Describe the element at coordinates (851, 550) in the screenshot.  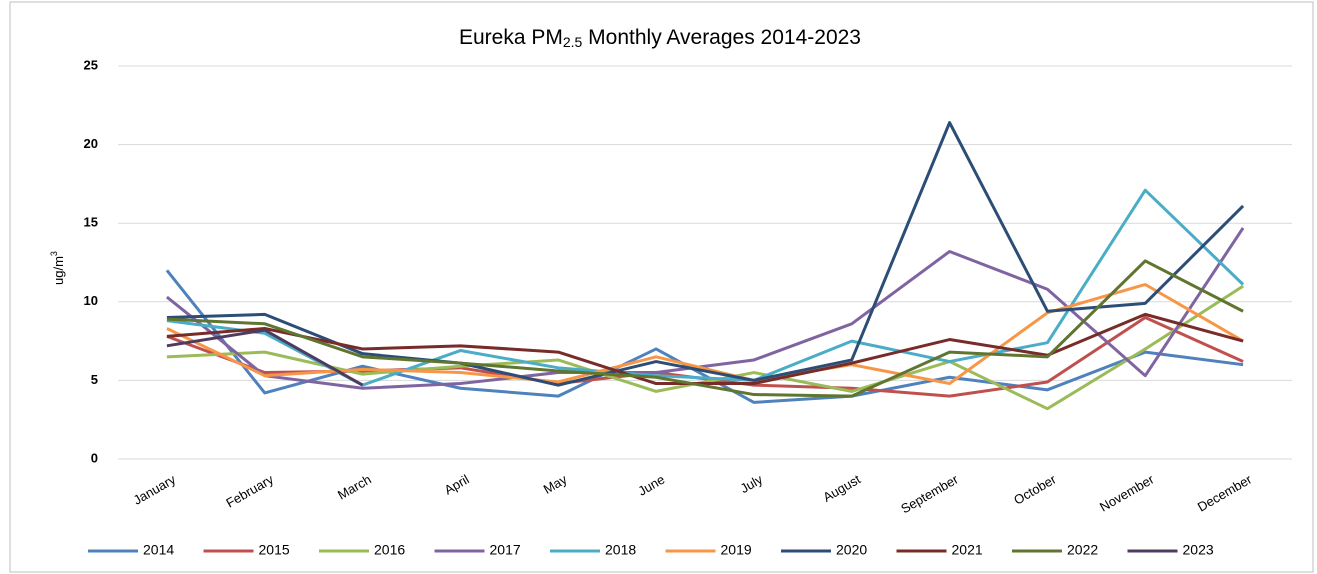
I see `legend-label: 2020` at that location.